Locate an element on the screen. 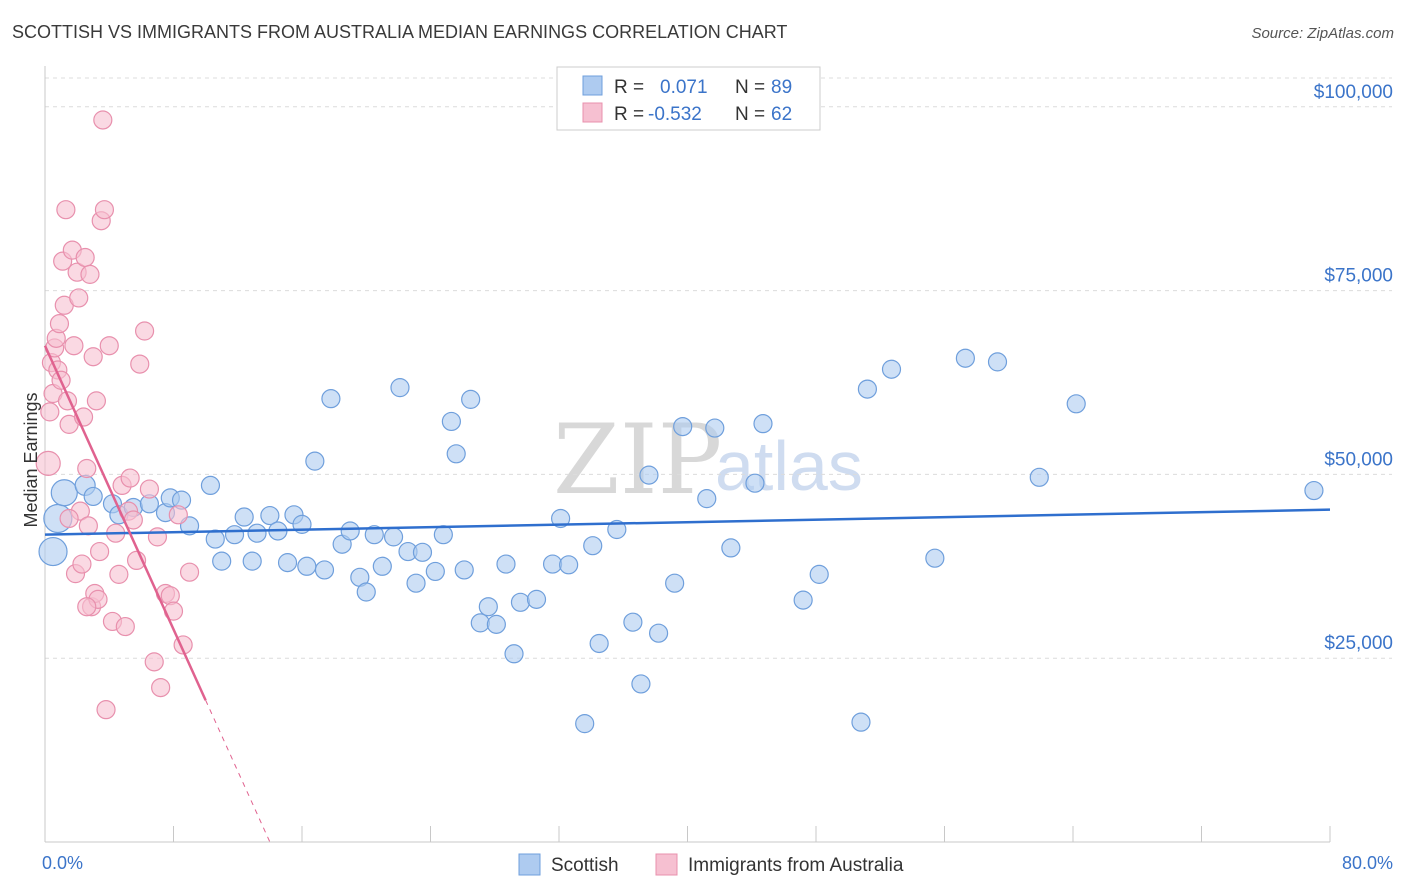 The image size is (1406, 892). stats-legend: R = 0.071 N = 89 R = -0.532 N = 62 is located at coordinates (688, 98).